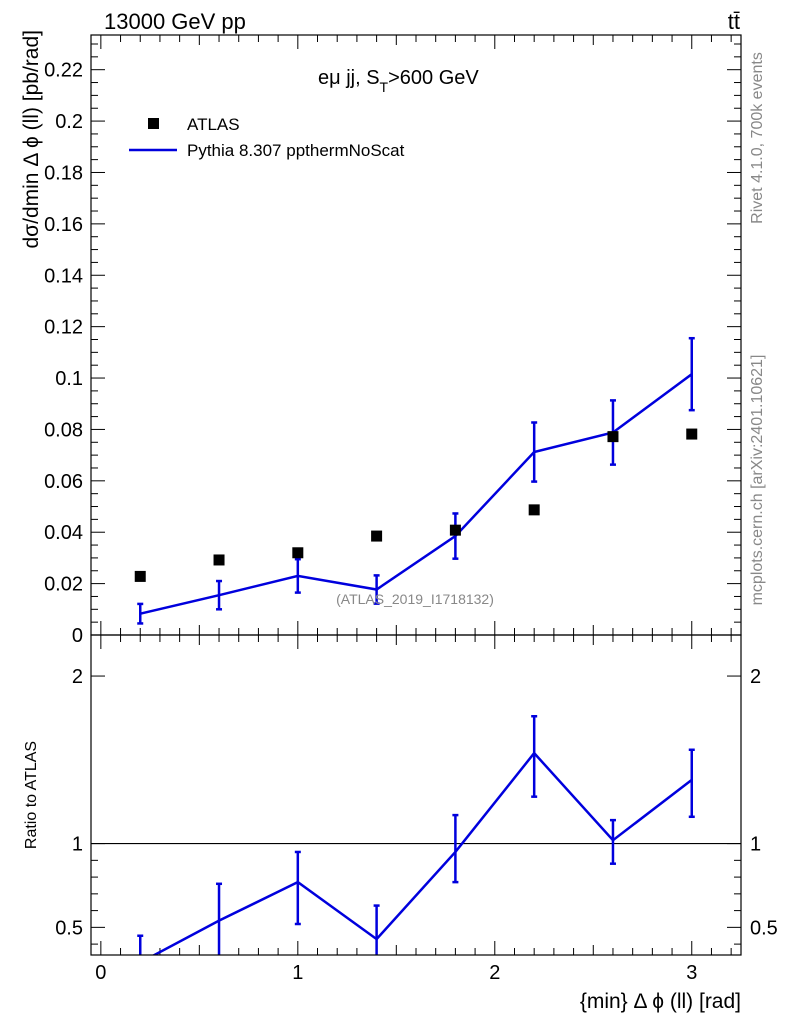 Image resolution: width=786 pixels, height=1024 pixels. Describe the element at coordinates (77, 845) in the screenshot. I see `ratio-ytick-label-left: 1` at that location.